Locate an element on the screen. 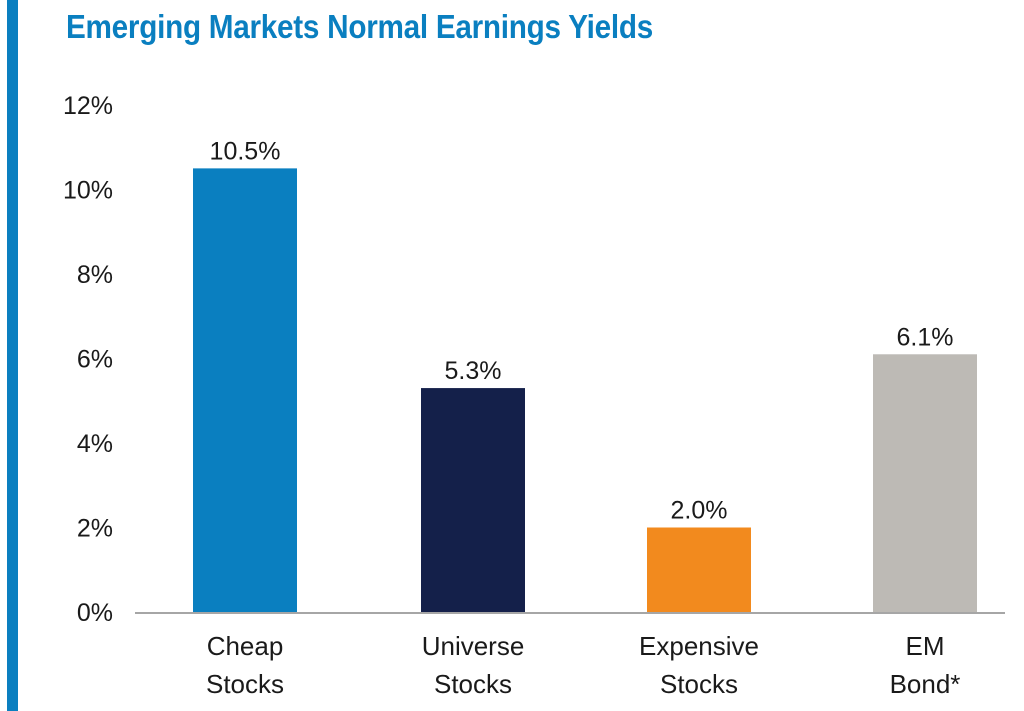 The width and height of the screenshot is (1024, 711). data-label: 2.0% is located at coordinates (699, 511).